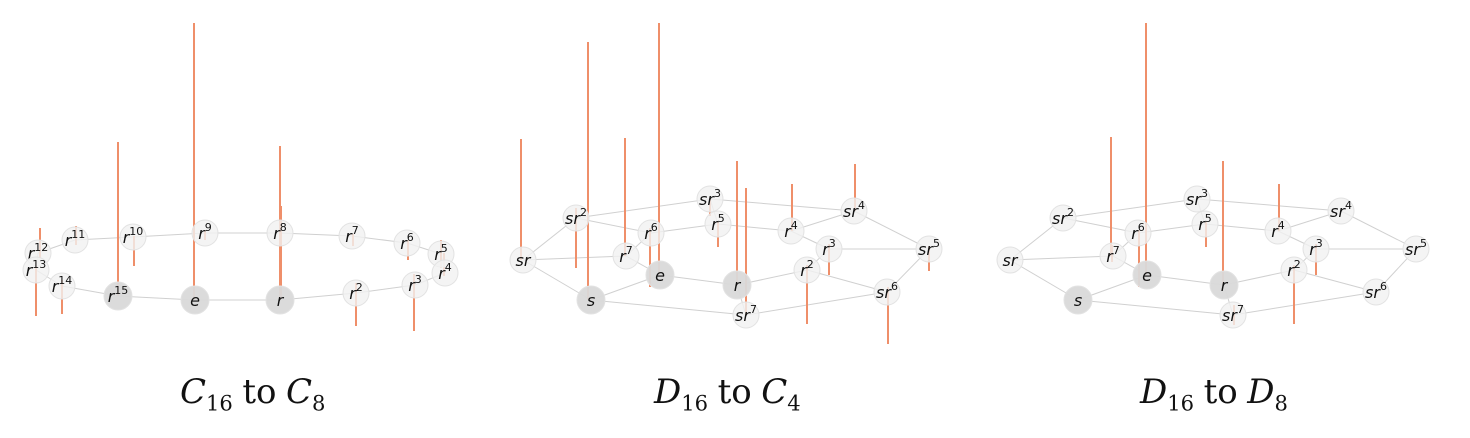 The image size is (1470, 438). I want to click on node-label: r14, so click(62, 285).